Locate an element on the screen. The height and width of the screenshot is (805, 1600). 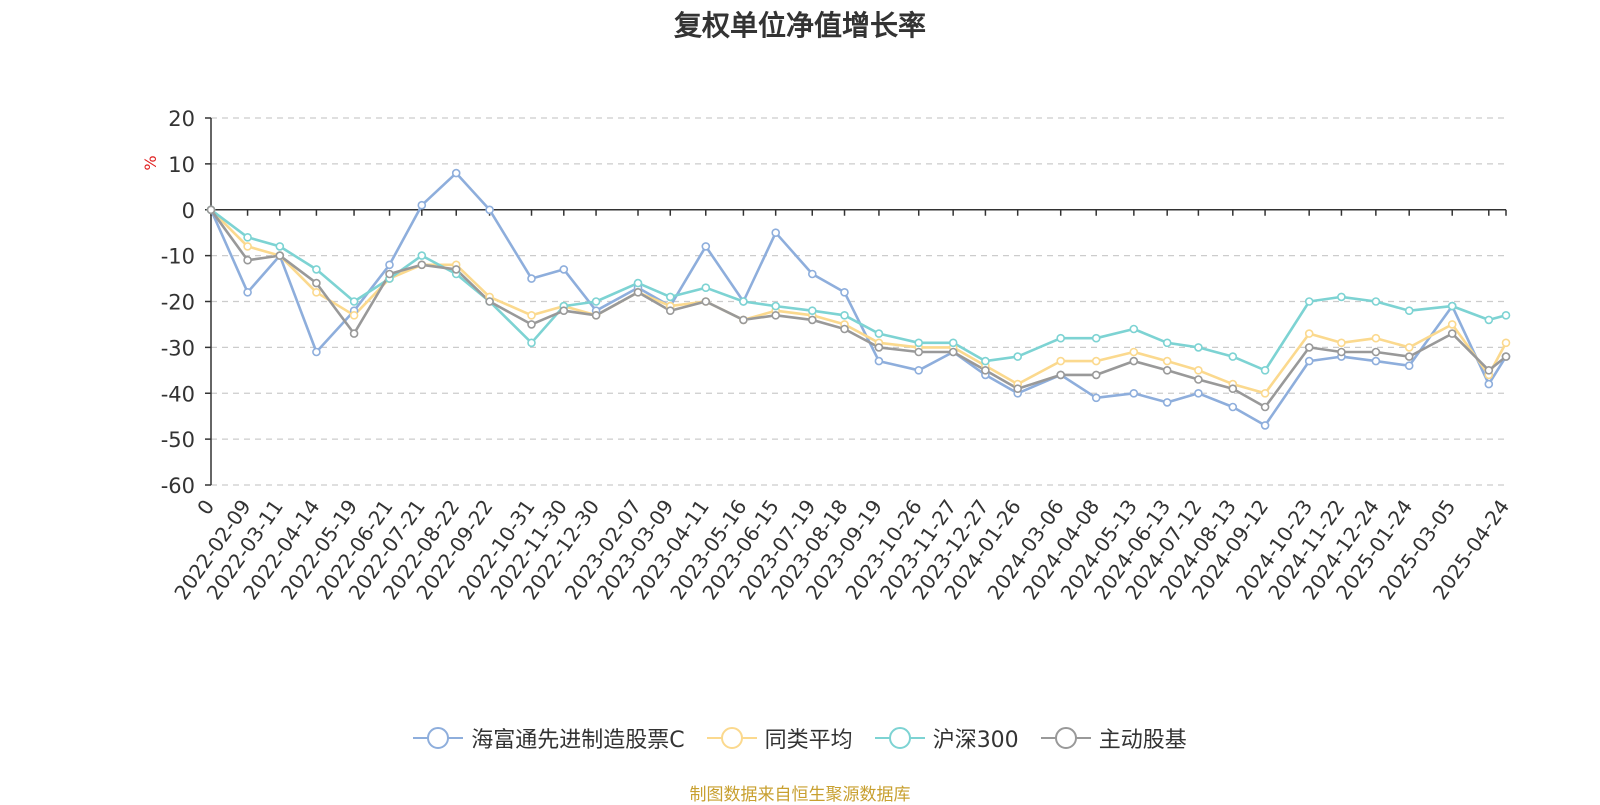
legend: 海富通先进制造股票C 同类平均 沪深300 主动股基 is located at coordinates (800, 738).